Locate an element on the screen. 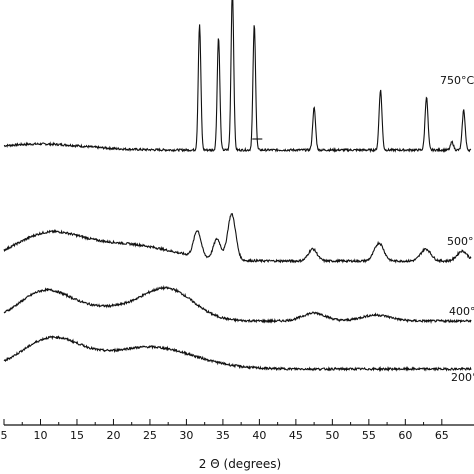 This screenshot has height=474, width=474. x-tick-label: 20 is located at coordinates (113, 435).